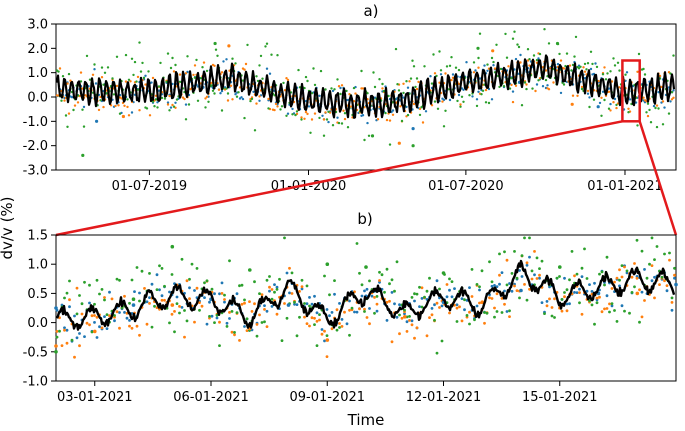 The image size is (685, 431). I want to click on y-tick-label: -1.0, so click(35, 382).